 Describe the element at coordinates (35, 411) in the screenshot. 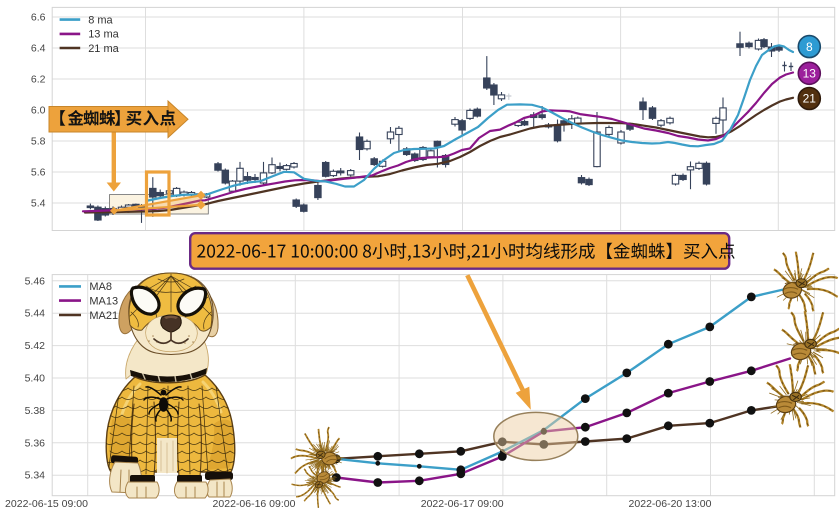

I see `svg-text: 5.38` at that location.